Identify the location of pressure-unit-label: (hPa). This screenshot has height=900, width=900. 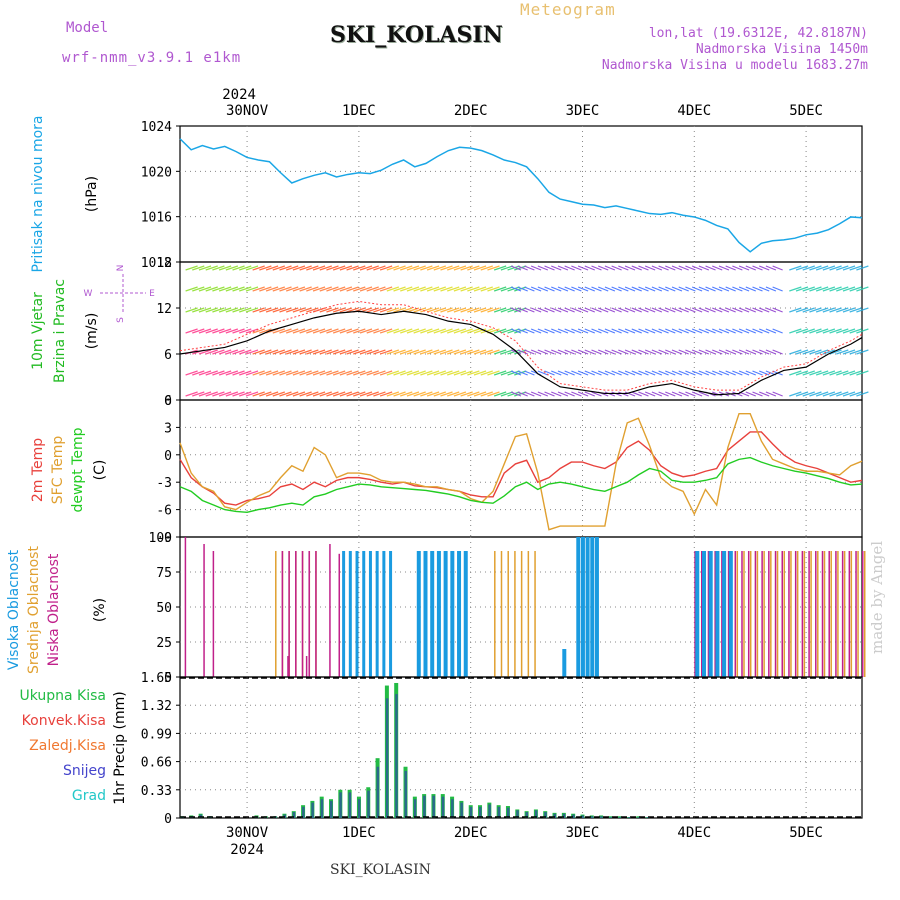
(92, 194).